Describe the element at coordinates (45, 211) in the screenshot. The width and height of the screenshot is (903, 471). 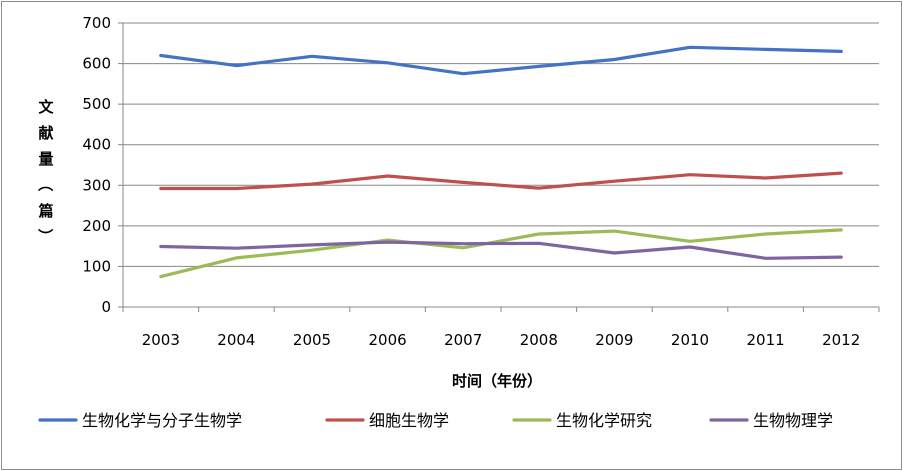
I see `y-axis-title-char: 篇` at that location.